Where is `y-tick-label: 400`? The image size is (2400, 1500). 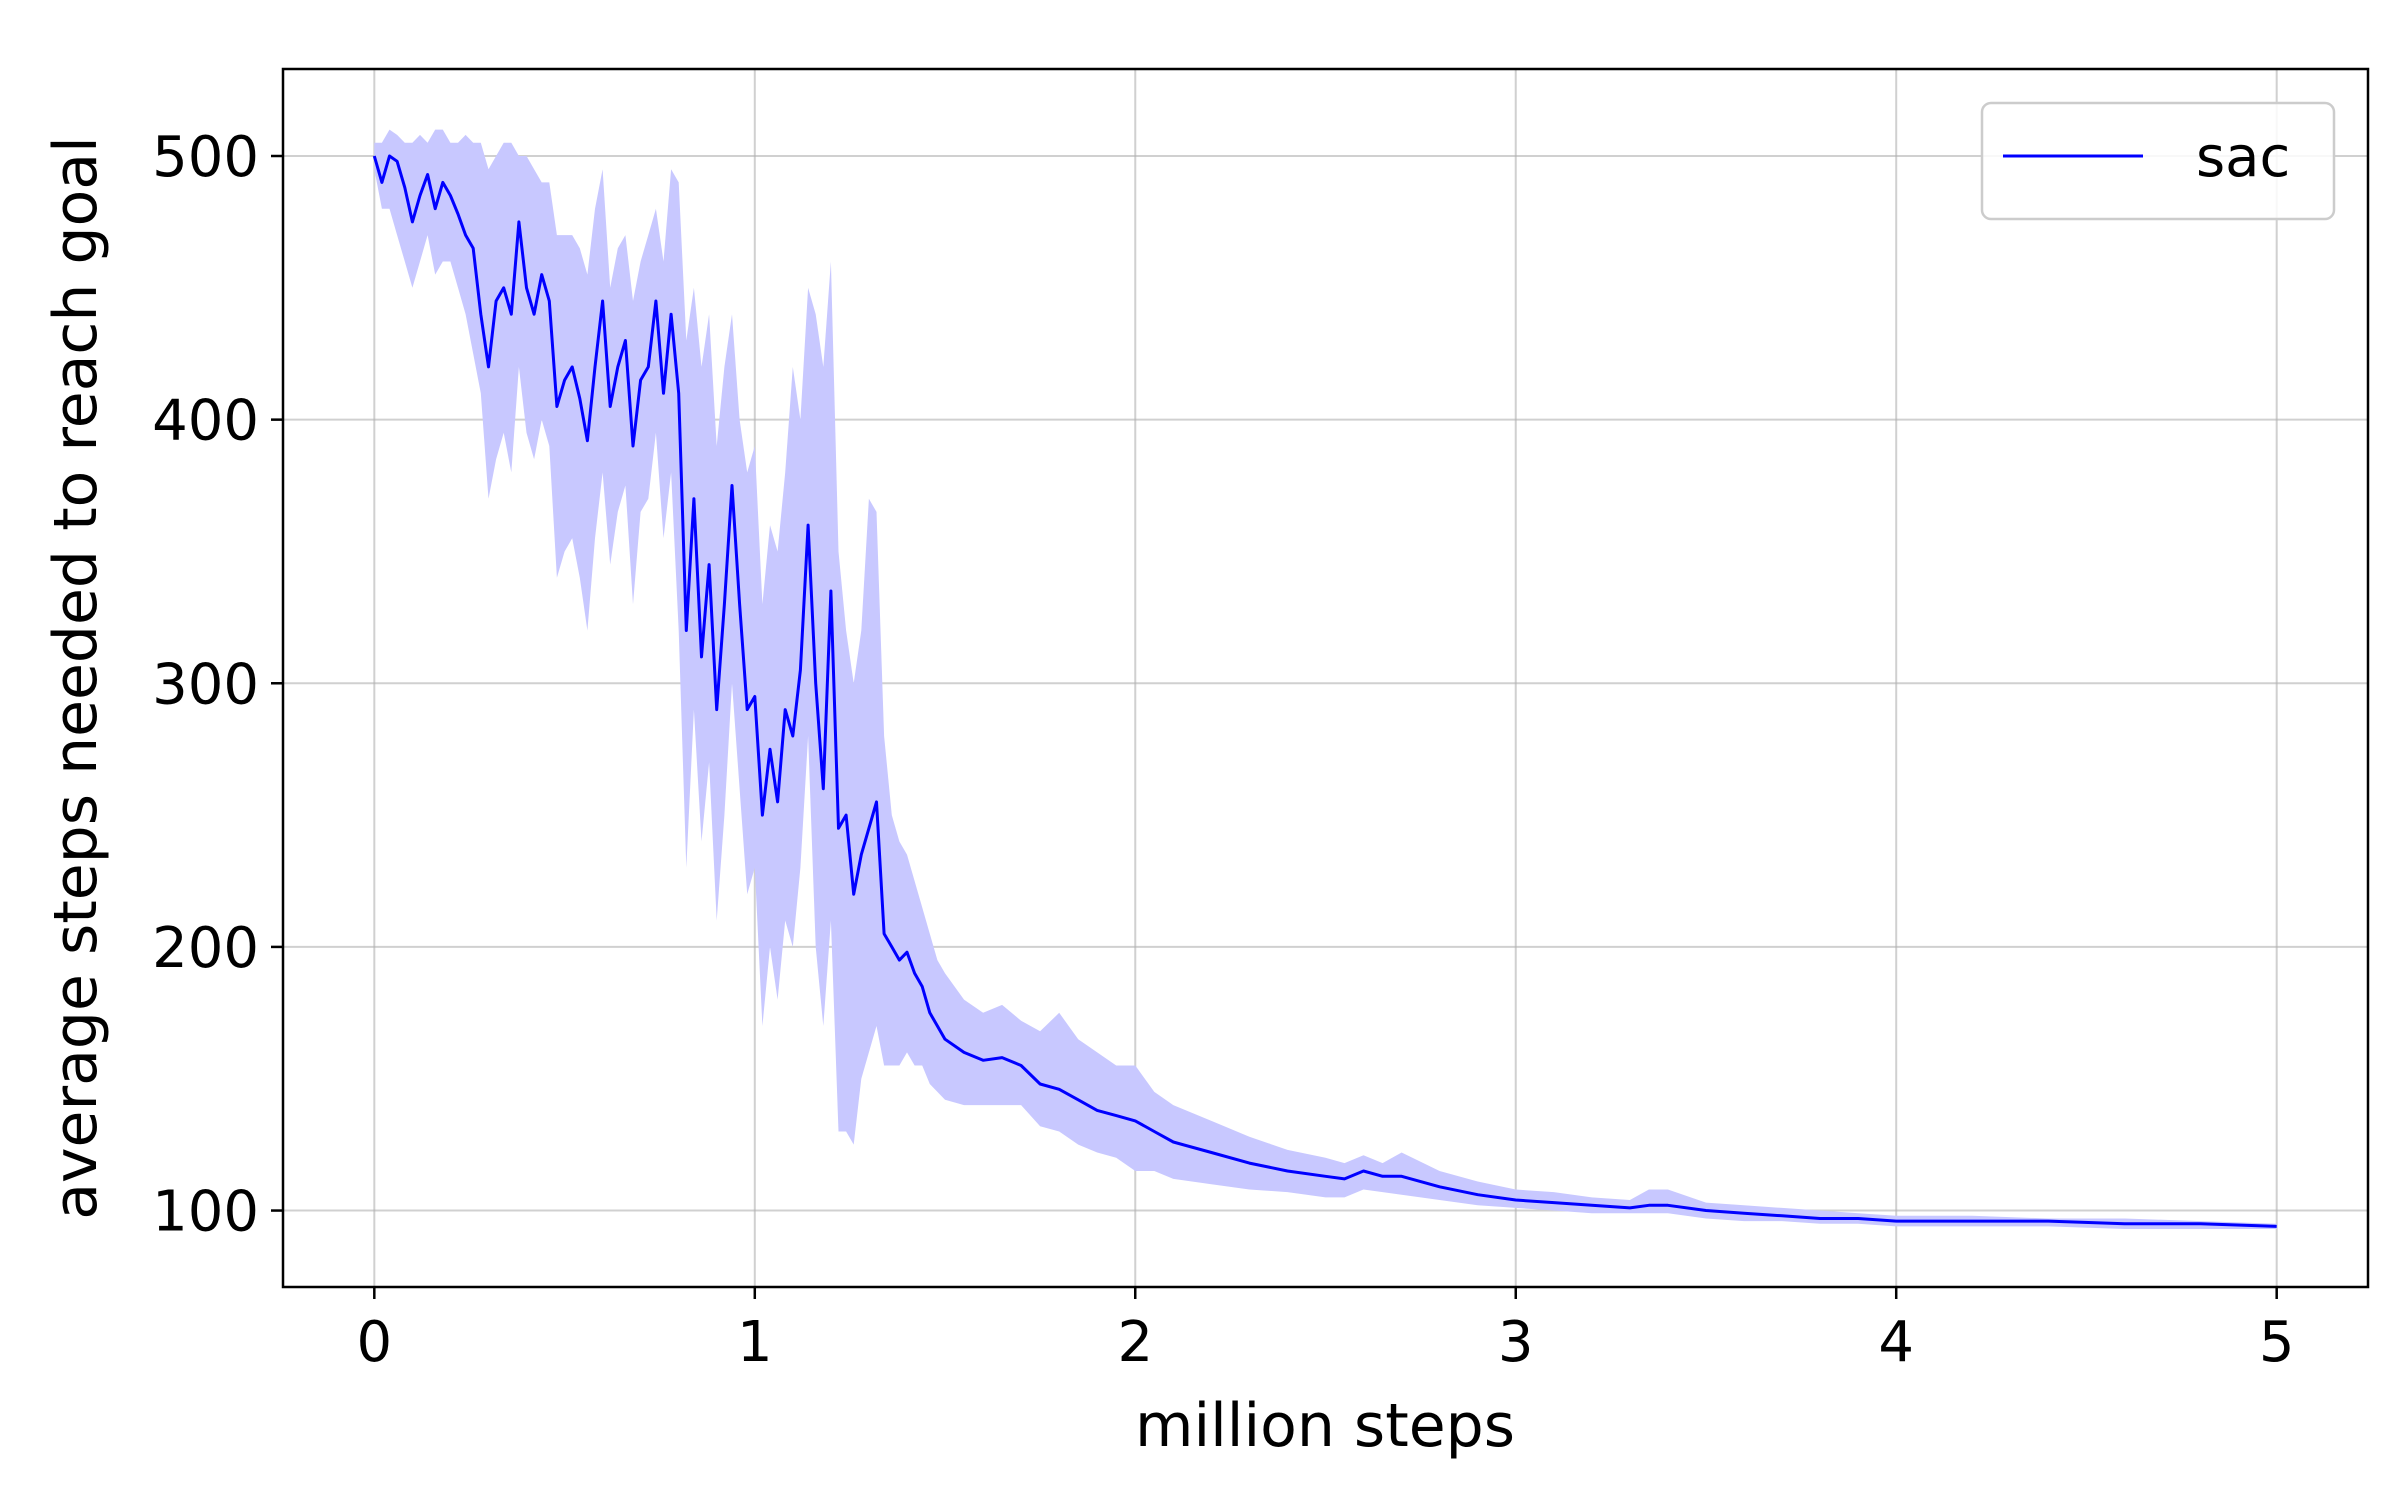
y-tick-label: 400 is located at coordinates (205, 421).